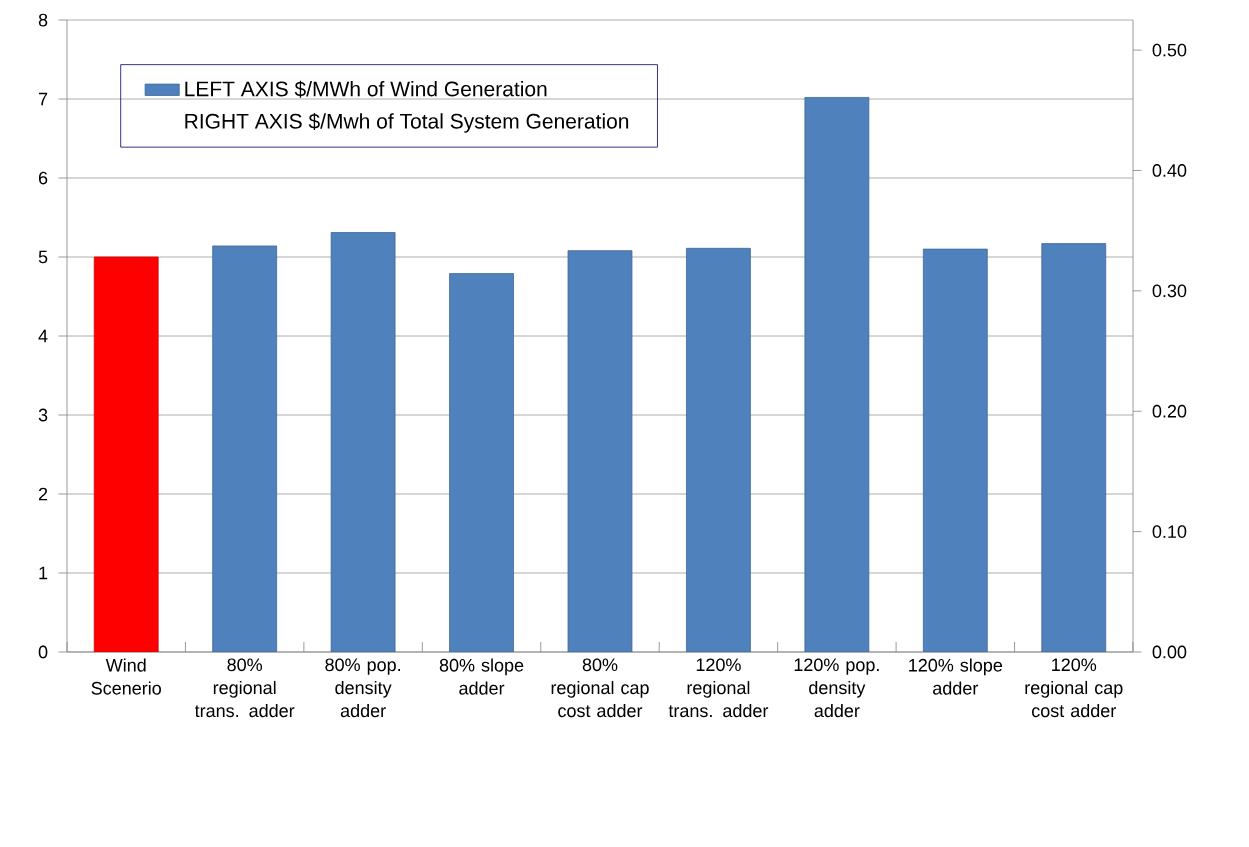 The image size is (1249, 847). What do you see at coordinates (1169, 411) in the screenshot?
I see `y2-tick-label: 0.20` at bounding box center [1169, 411].